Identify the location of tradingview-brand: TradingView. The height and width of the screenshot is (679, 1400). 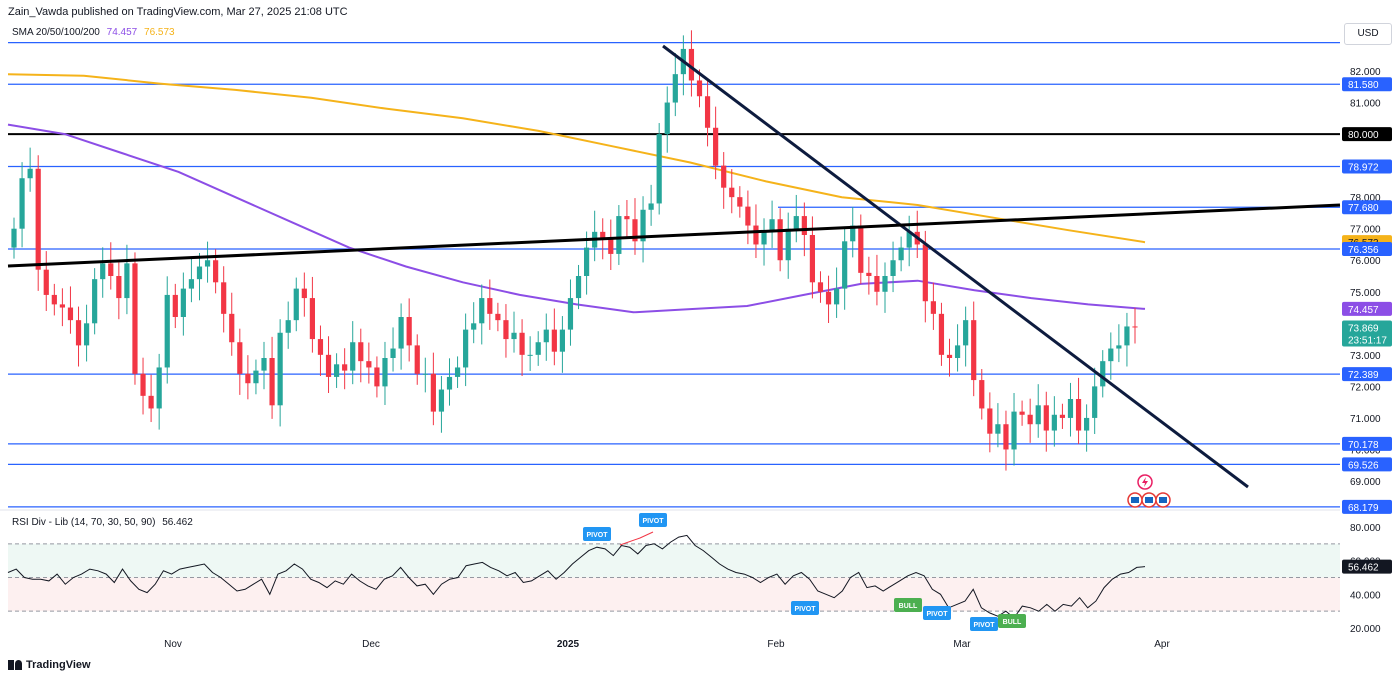
(49, 665).